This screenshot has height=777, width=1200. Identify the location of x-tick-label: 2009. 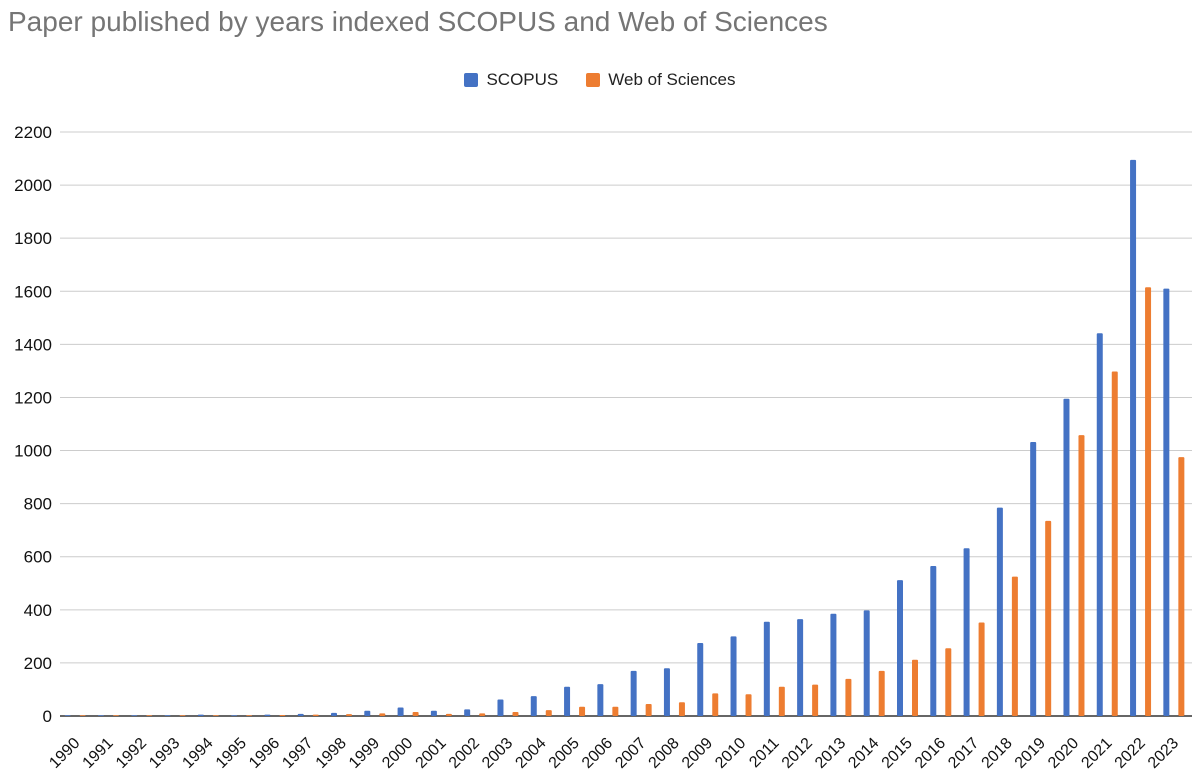
(697, 753).